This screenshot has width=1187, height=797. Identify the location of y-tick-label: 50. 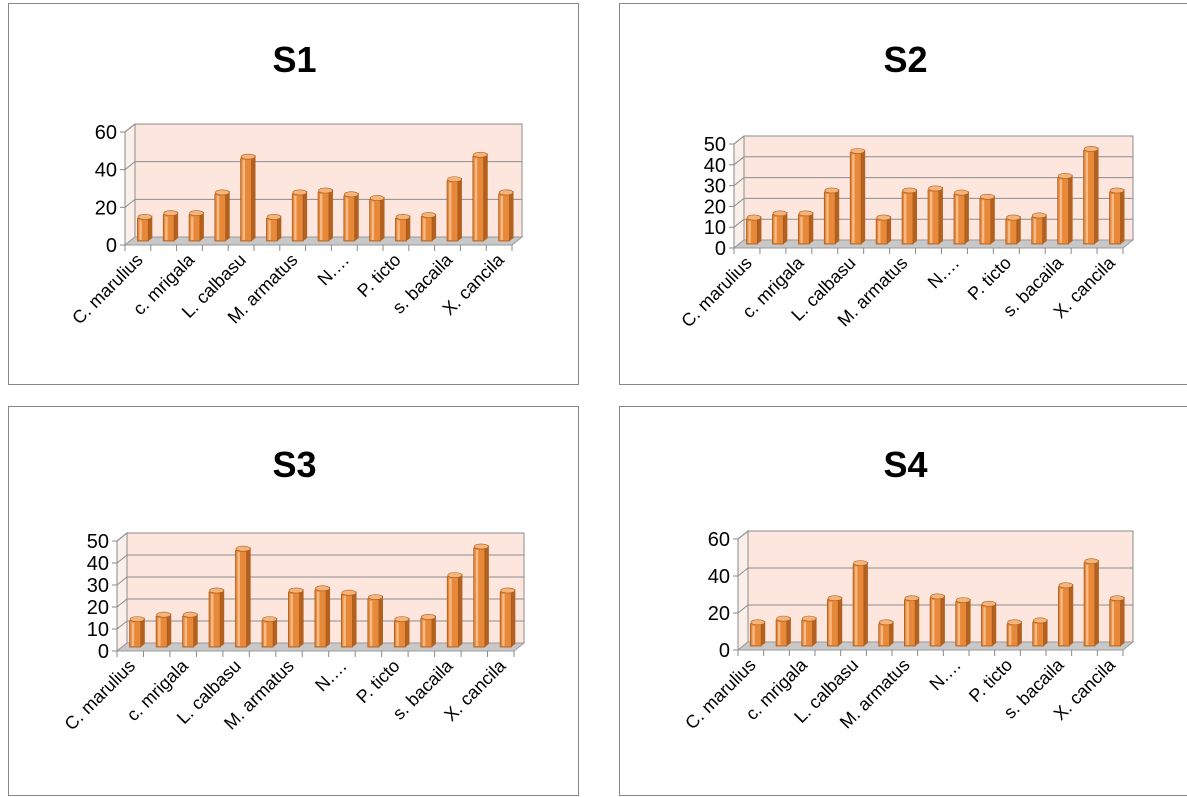
(98, 542).